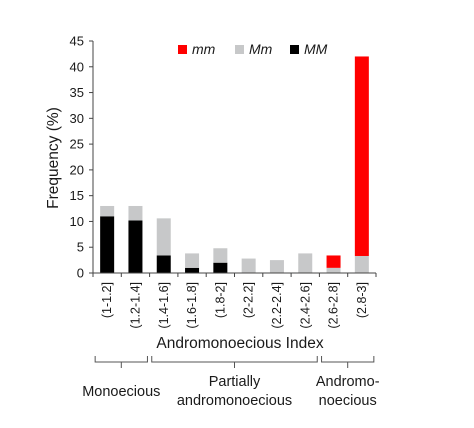 The height and width of the screenshot is (428, 474). Describe the element at coordinates (348, 382) in the screenshot. I see `group-label-3: Andromo-` at that location.